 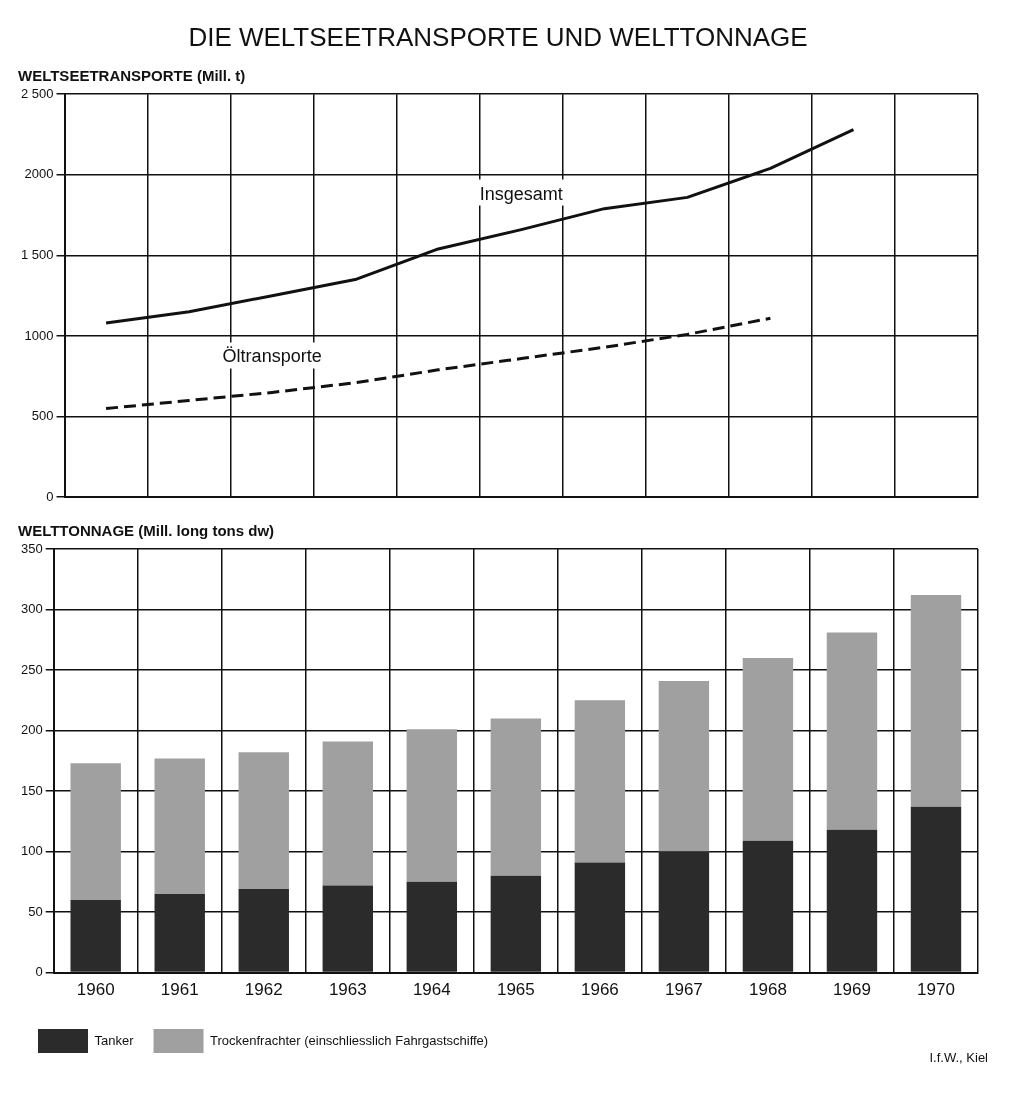 I want to click on y-tick-label: 1000, so click(x=39, y=335).